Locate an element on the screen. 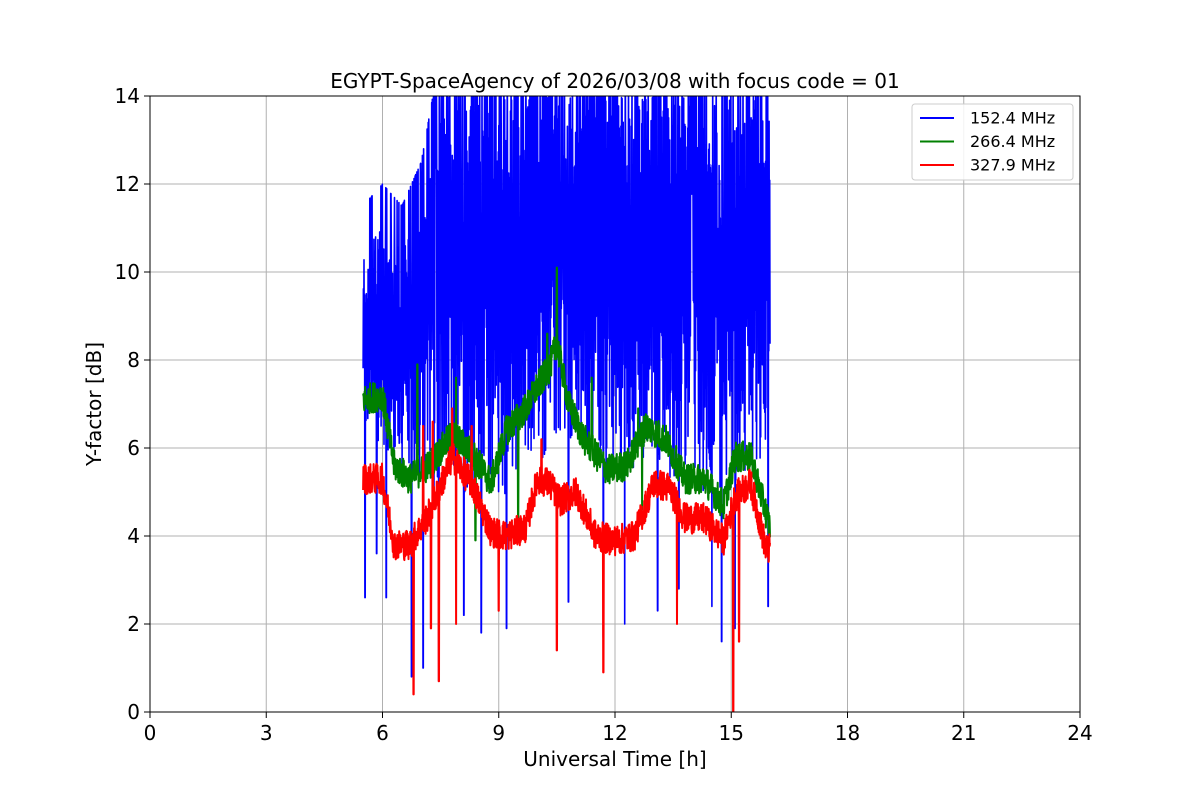 The height and width of the screenshot is (800, 1200). x-tick-label: 9 is located at coordinates (498, 733).